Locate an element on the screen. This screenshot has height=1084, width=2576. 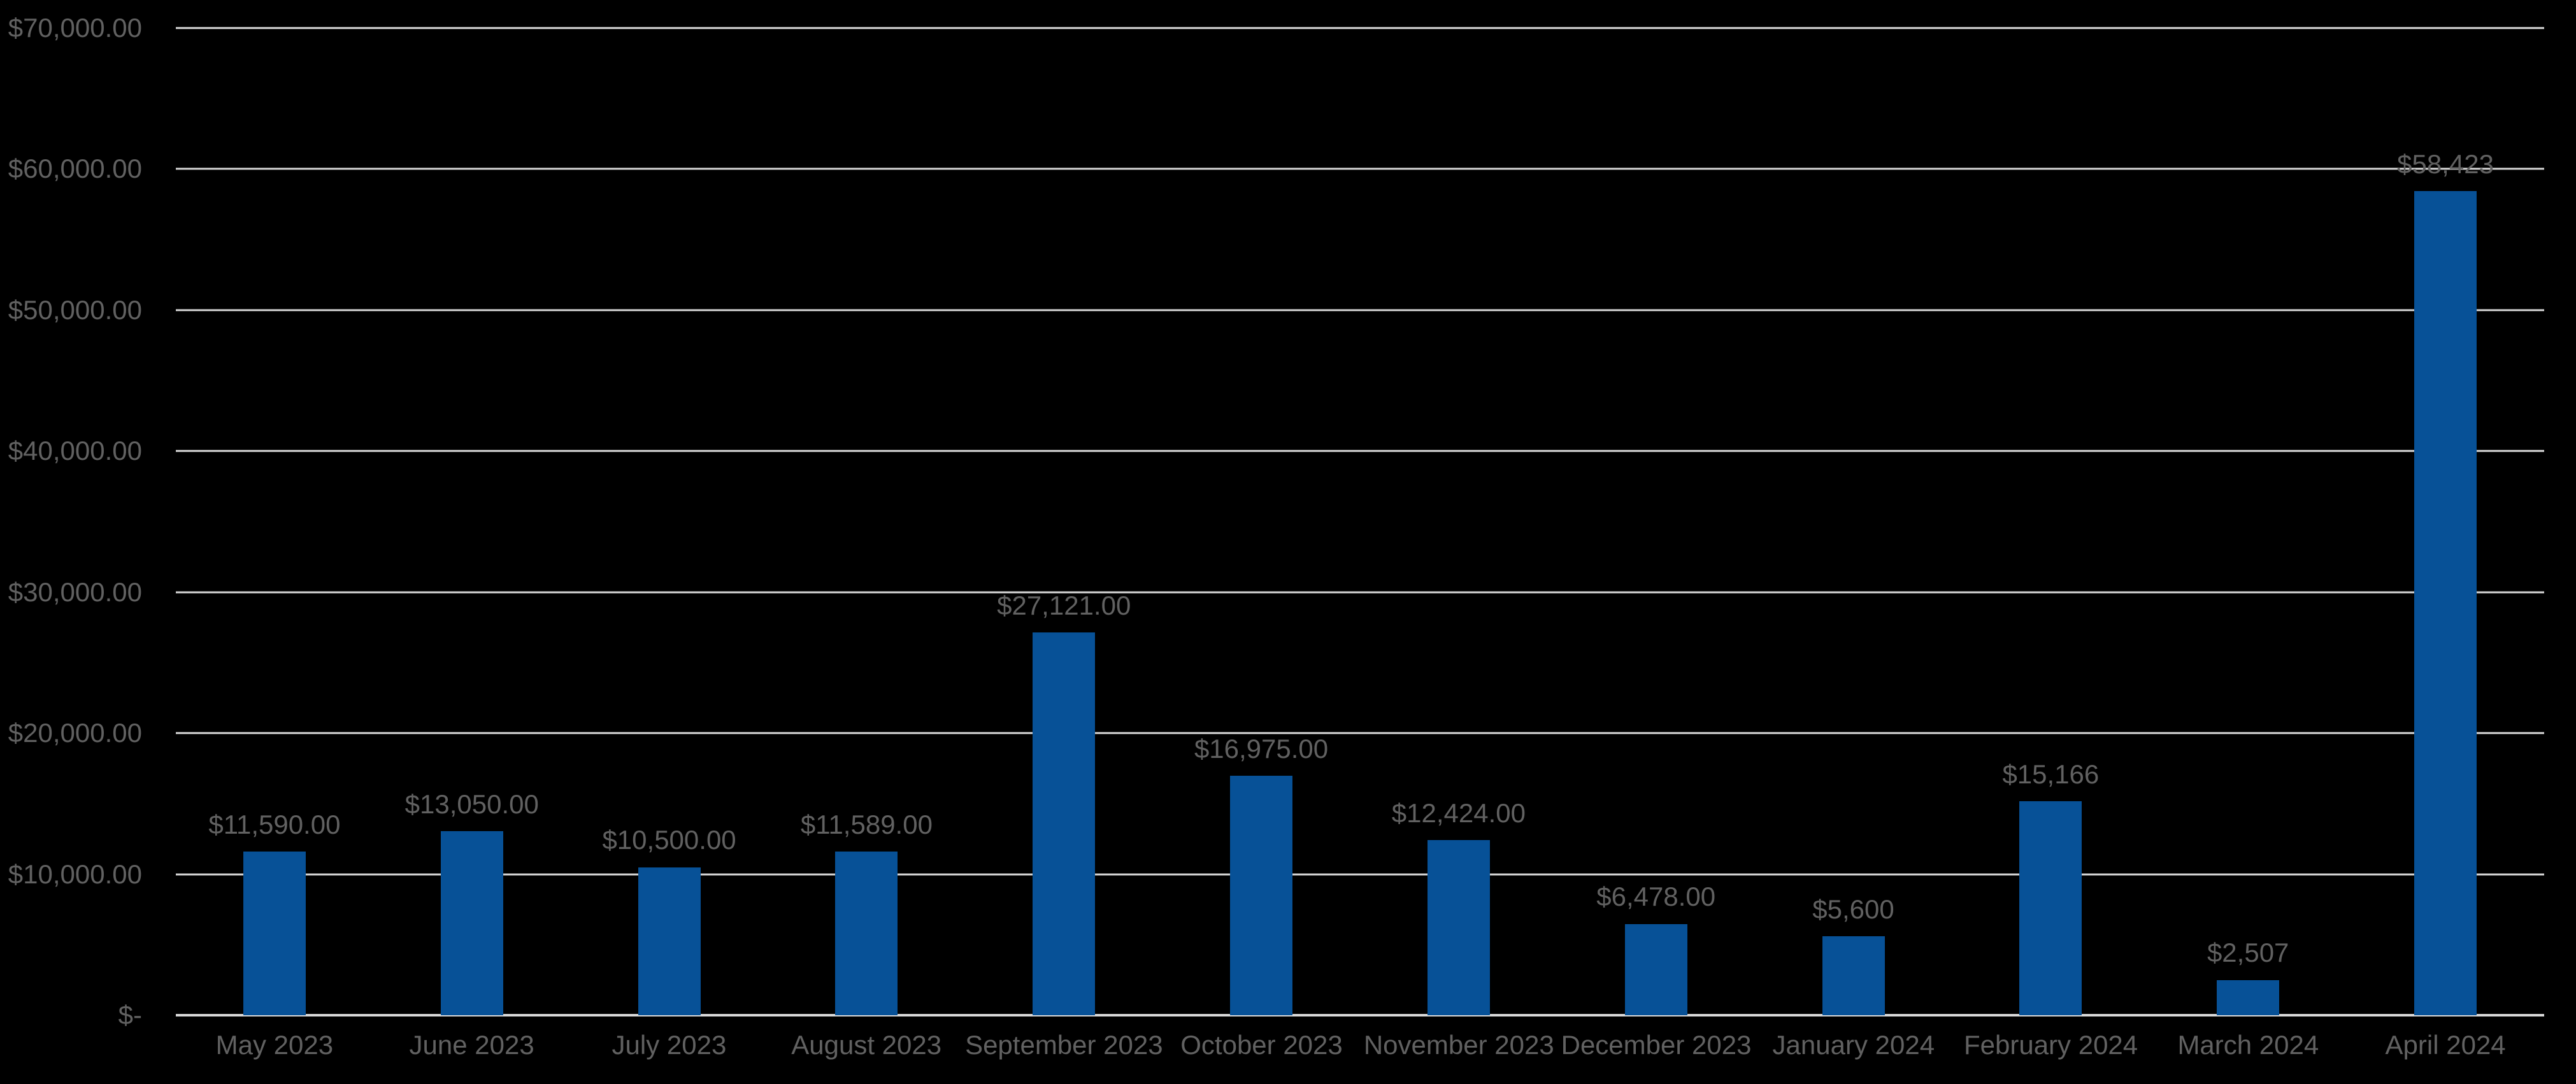
bar-december-2023 is located at coordinates (1656, 969).